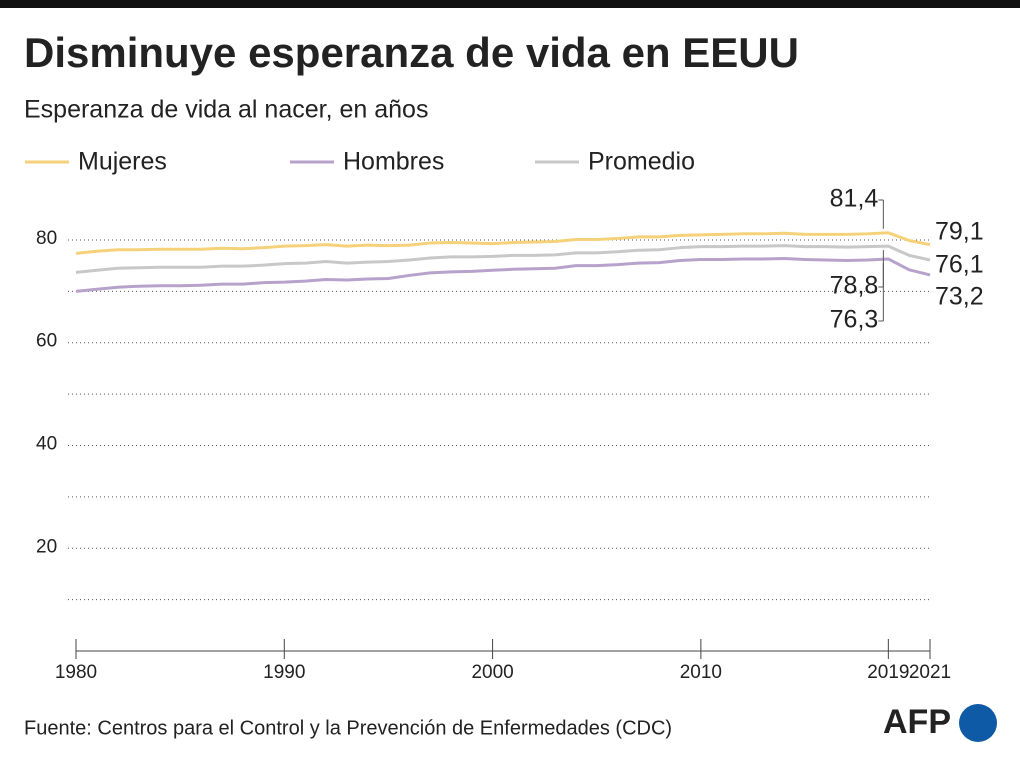 This screenshot has height=760, width=1020. Describe the element at coordinates (701, 672) in the screenshot. I see `x-tick-label: 2010` at that location.